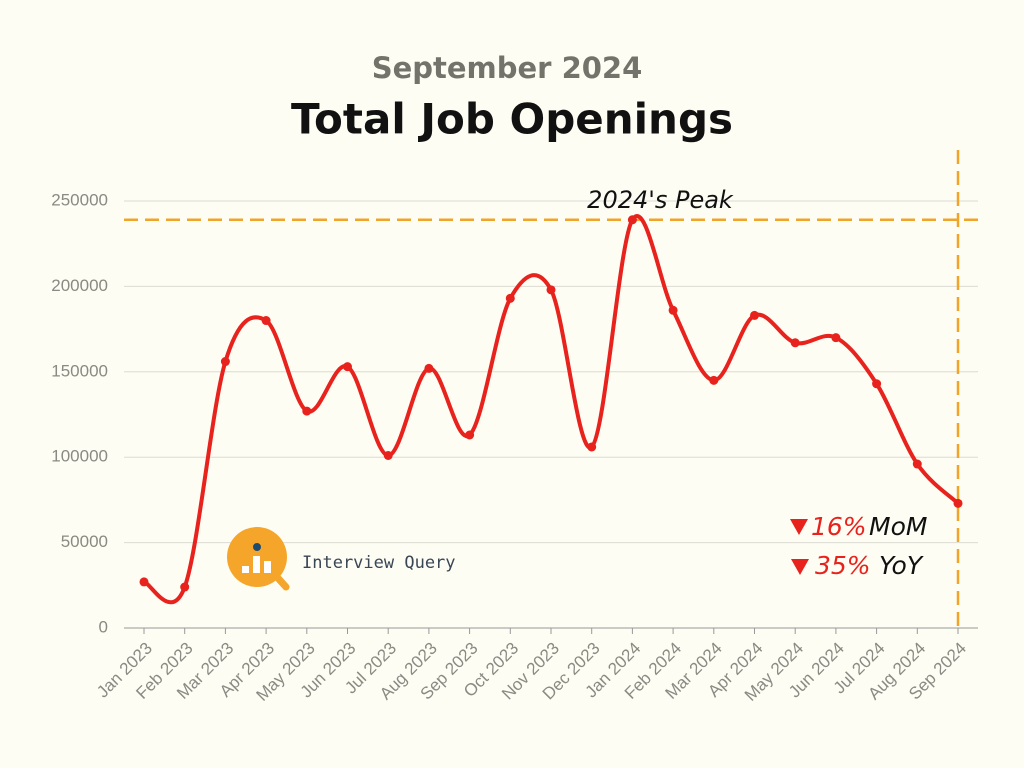 The height and width of the screenshot is (768, 1024). I want to click on logo: Interview Query, so click(341, 559).